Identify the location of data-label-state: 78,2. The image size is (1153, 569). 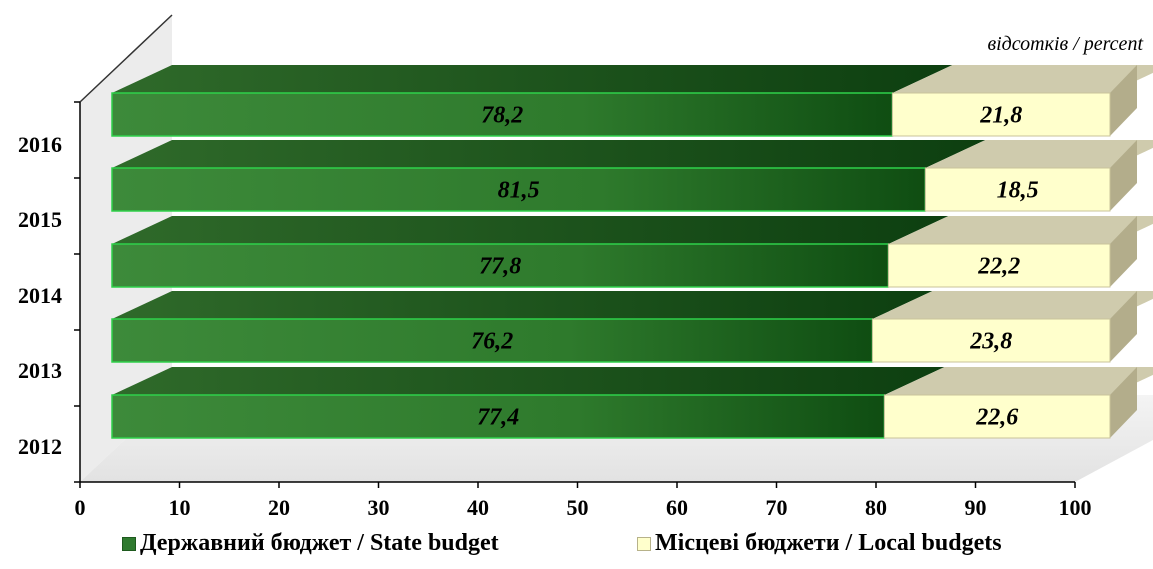
(502, 116).